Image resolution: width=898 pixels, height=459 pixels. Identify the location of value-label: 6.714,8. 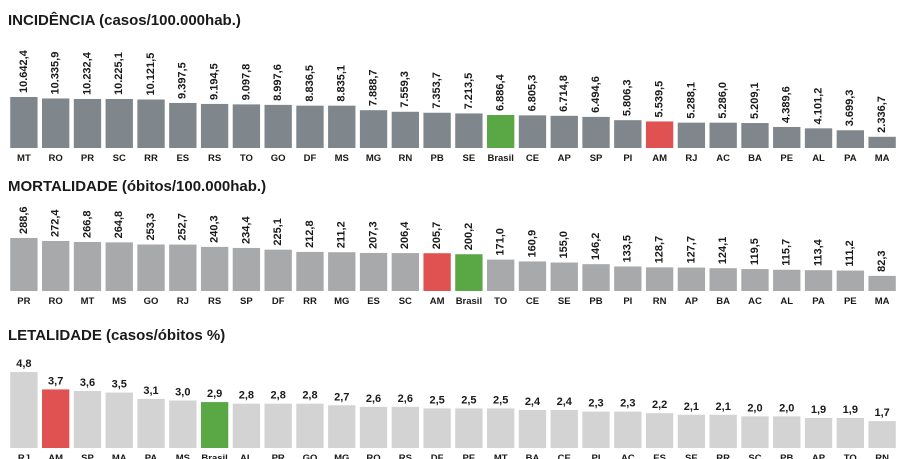
(564, 93).